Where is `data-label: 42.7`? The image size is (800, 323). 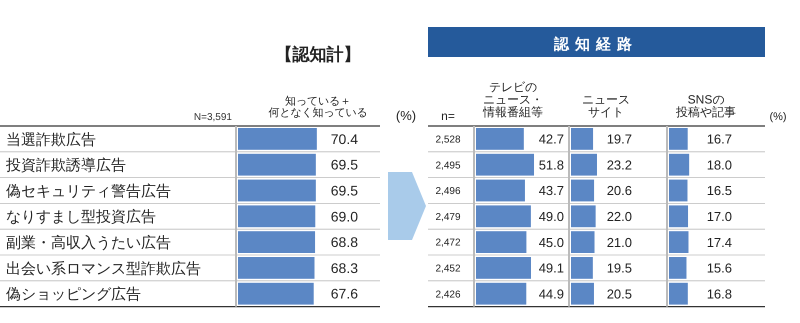
data-label: 42.7 is located at coordinates (551, 139).